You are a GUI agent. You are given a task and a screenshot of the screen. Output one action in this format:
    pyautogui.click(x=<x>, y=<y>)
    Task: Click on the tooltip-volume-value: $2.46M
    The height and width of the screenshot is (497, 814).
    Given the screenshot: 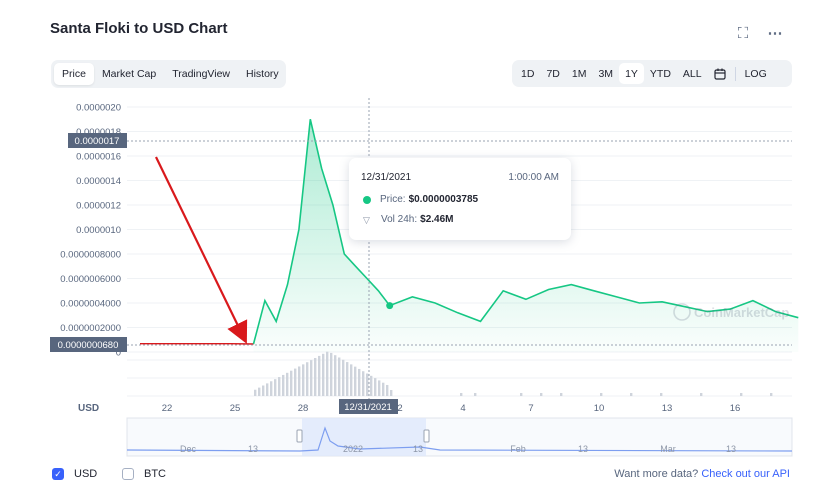 What is the action you would take?
    pyautogui.click(x=437, y=219)
    